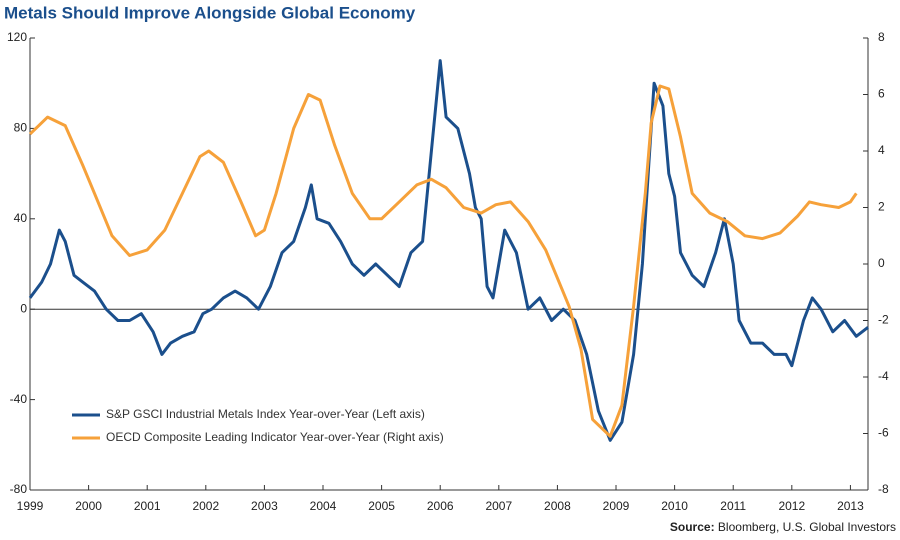 The height and width of the screenshot is (540, 900). Describe the element at coordinates (791, 506) in the screenshot. I see `x-tick-label: 2012` at that location.